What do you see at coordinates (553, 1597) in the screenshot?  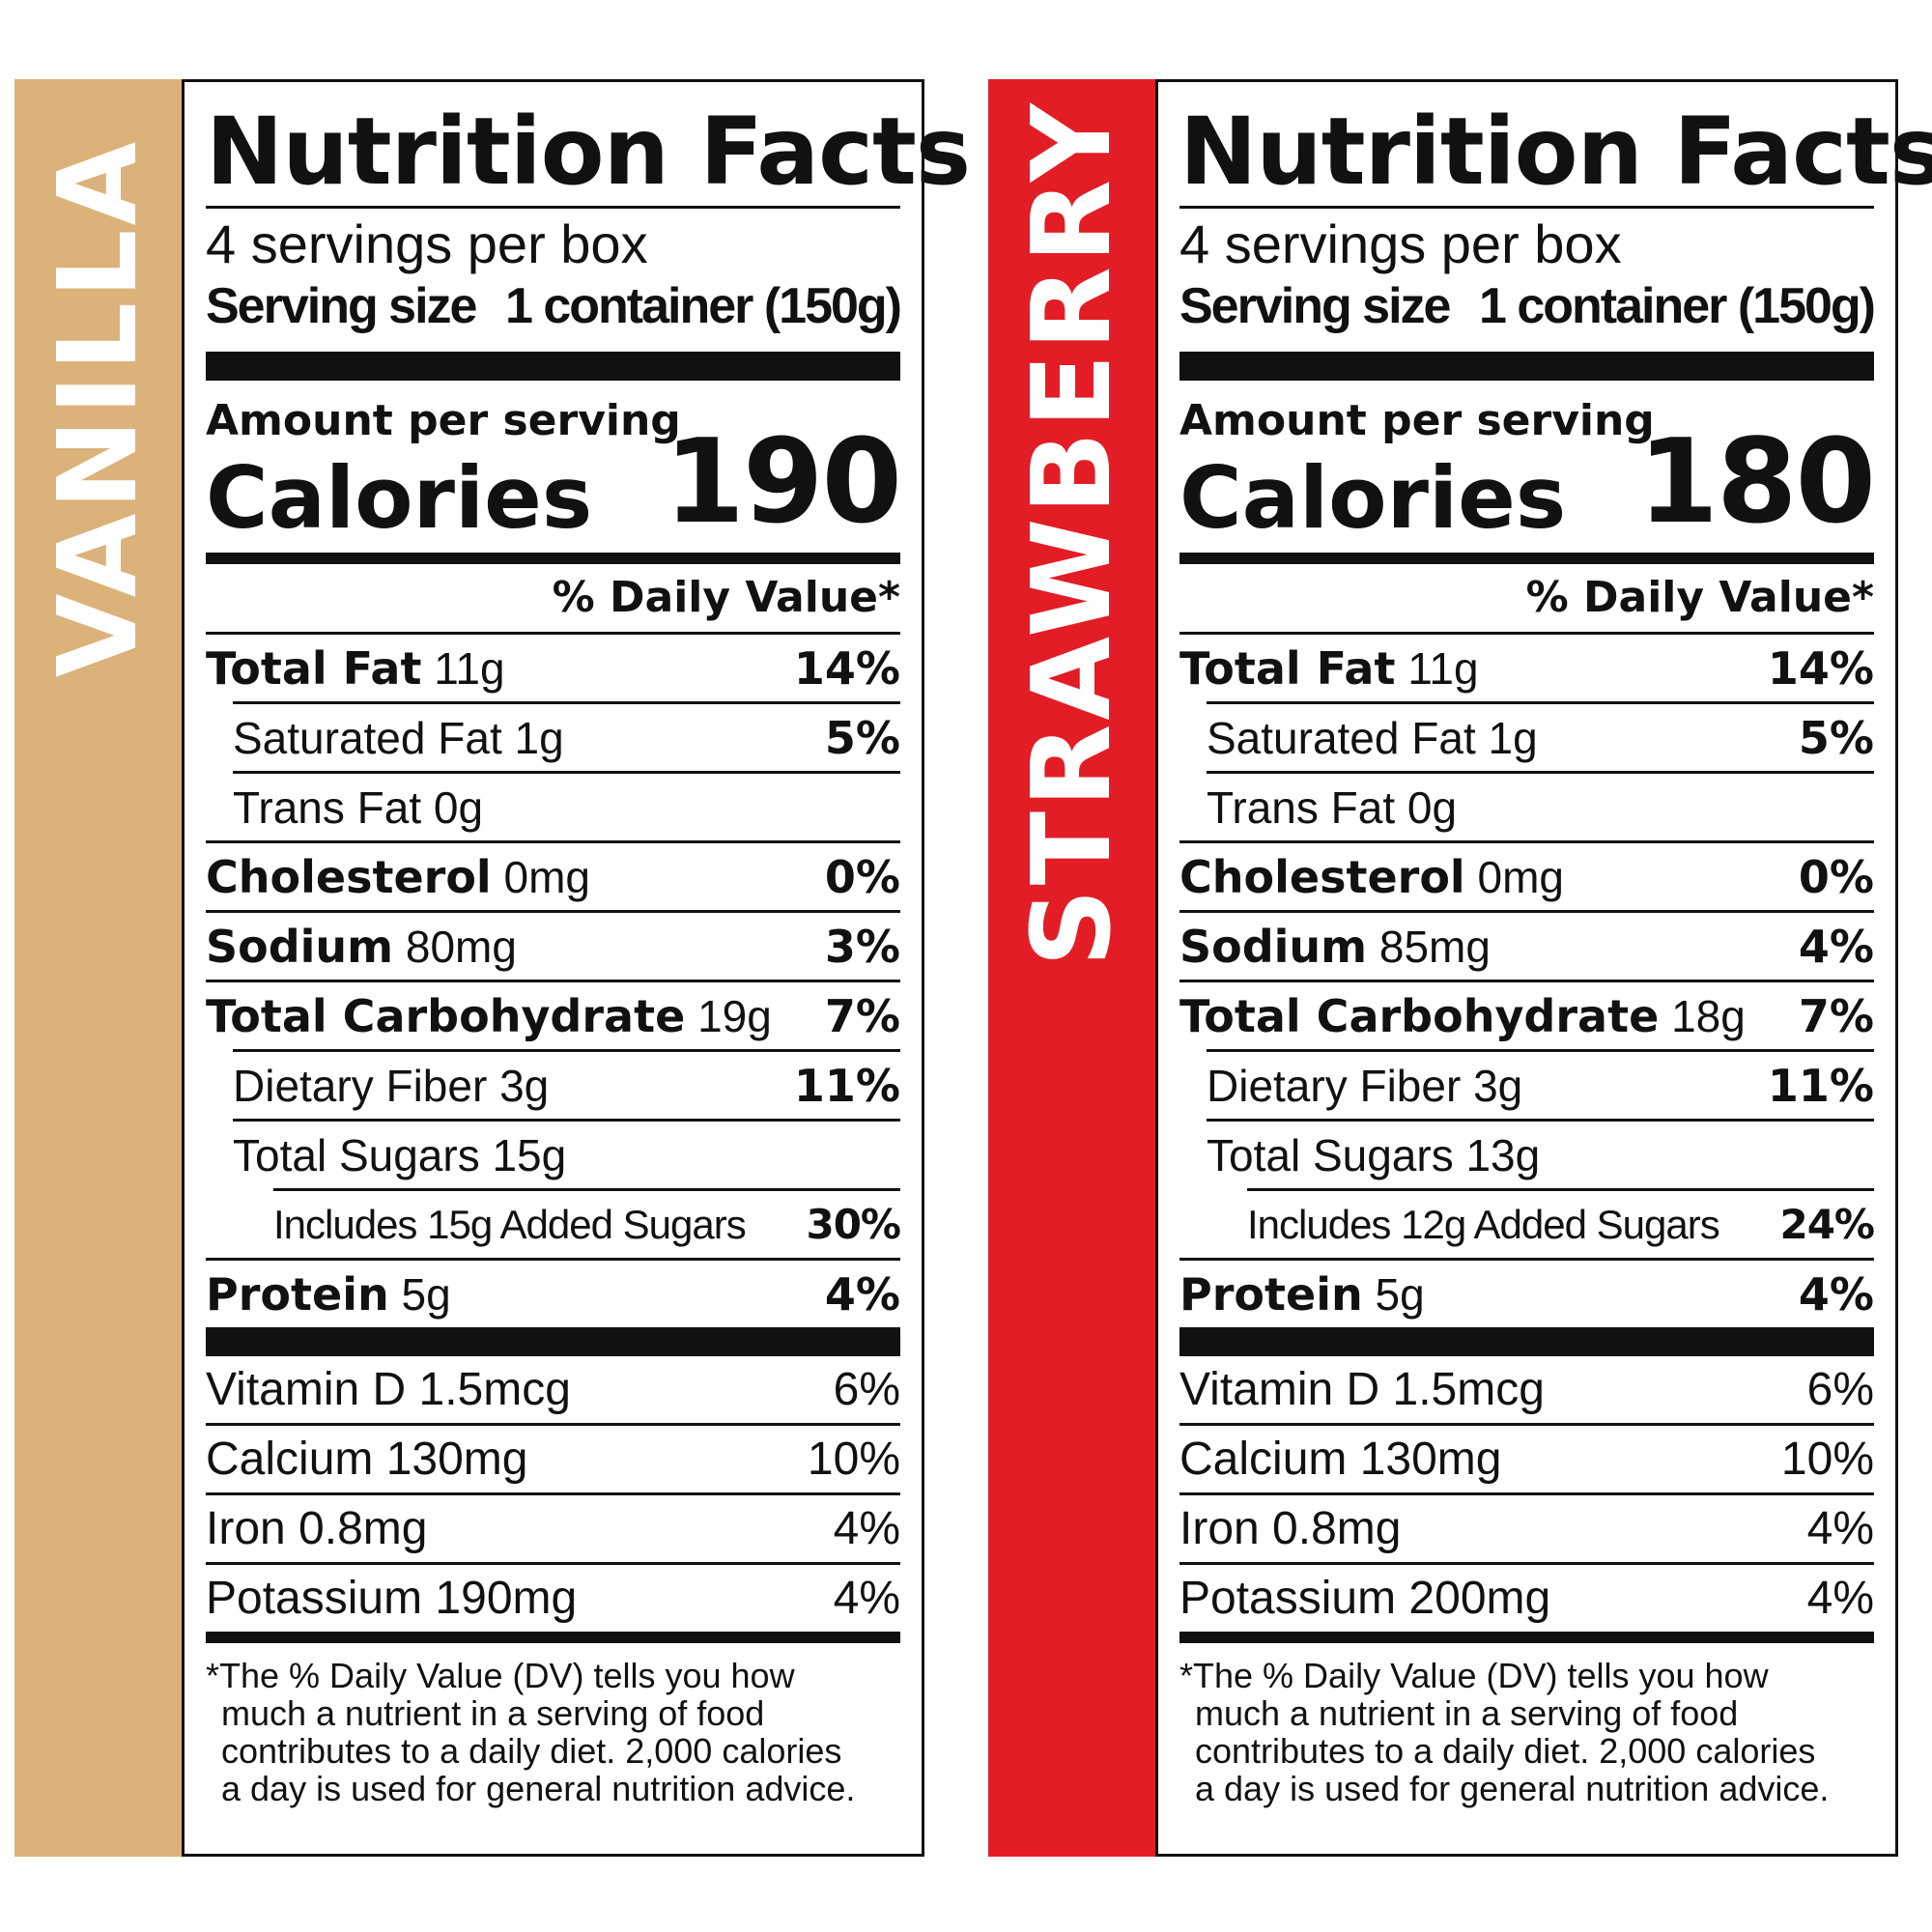 I see `vitamin-row: Potassium 190mg 4%` at bounding box center [553, 1597].